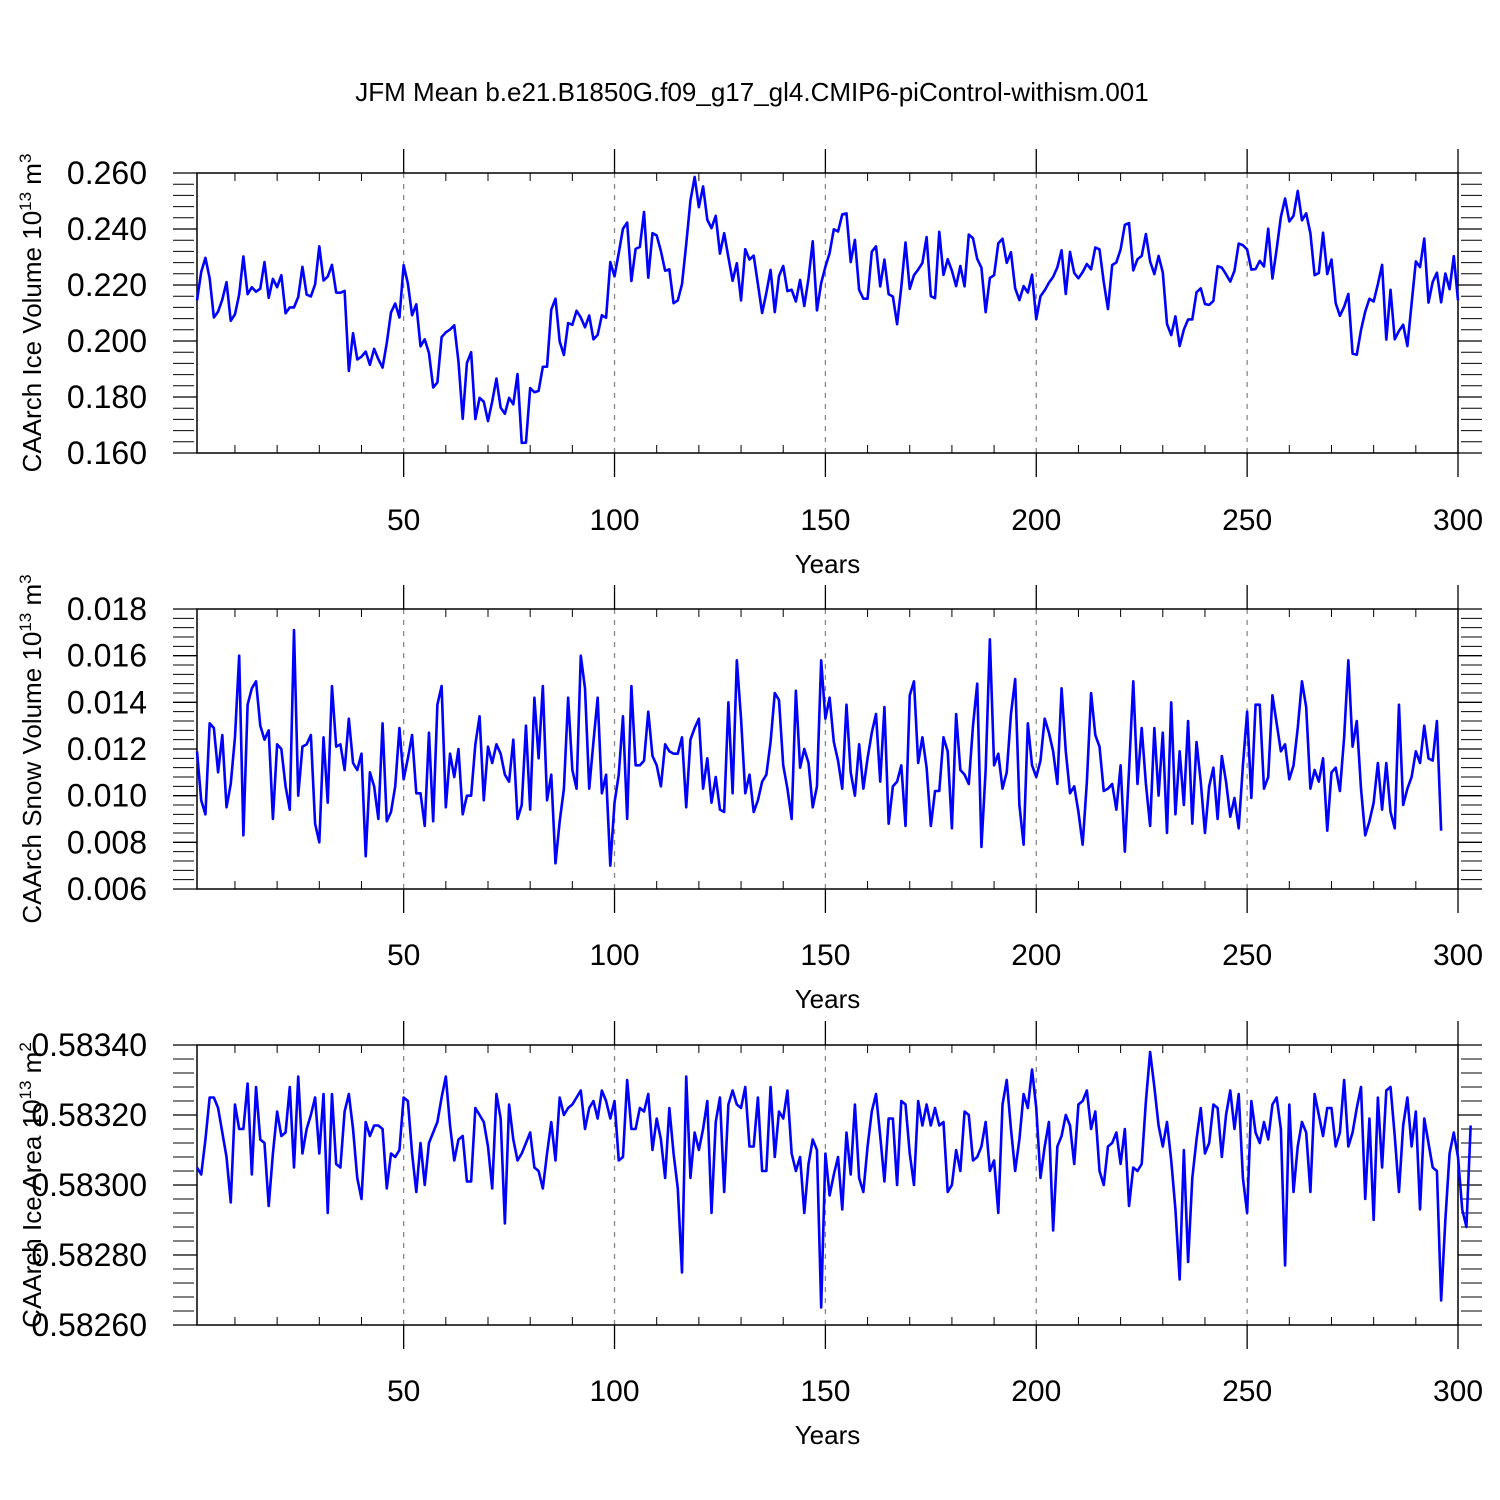 The width and height of the screenshot is (1500, 1500). I want to click on y-tick-label: 0.58340, so click(89, 1045).